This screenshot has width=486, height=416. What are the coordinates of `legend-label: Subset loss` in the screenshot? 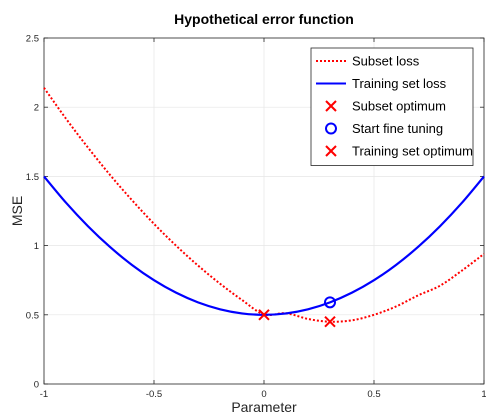 It's located at (386, 61).